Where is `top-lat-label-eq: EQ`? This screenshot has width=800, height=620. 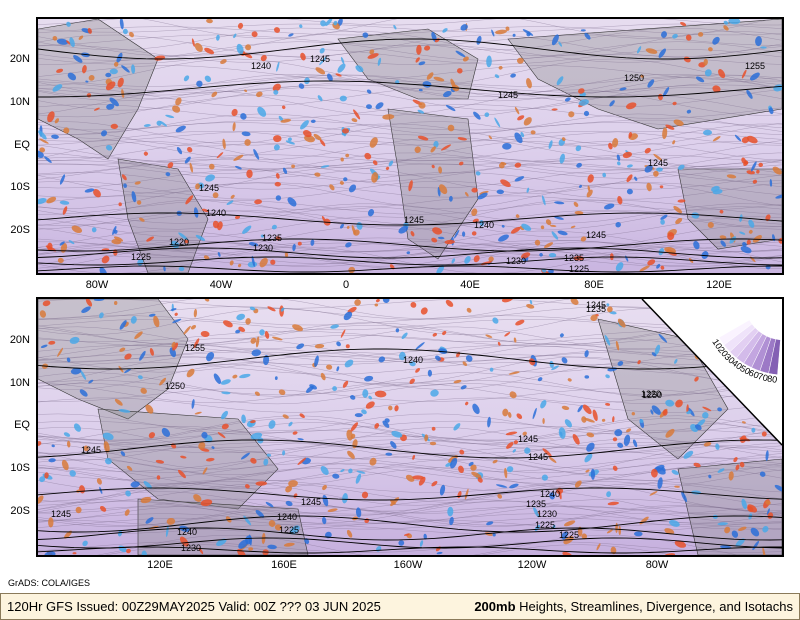 top-lat-label-eq: EQ is located at coordinates (22, 145).